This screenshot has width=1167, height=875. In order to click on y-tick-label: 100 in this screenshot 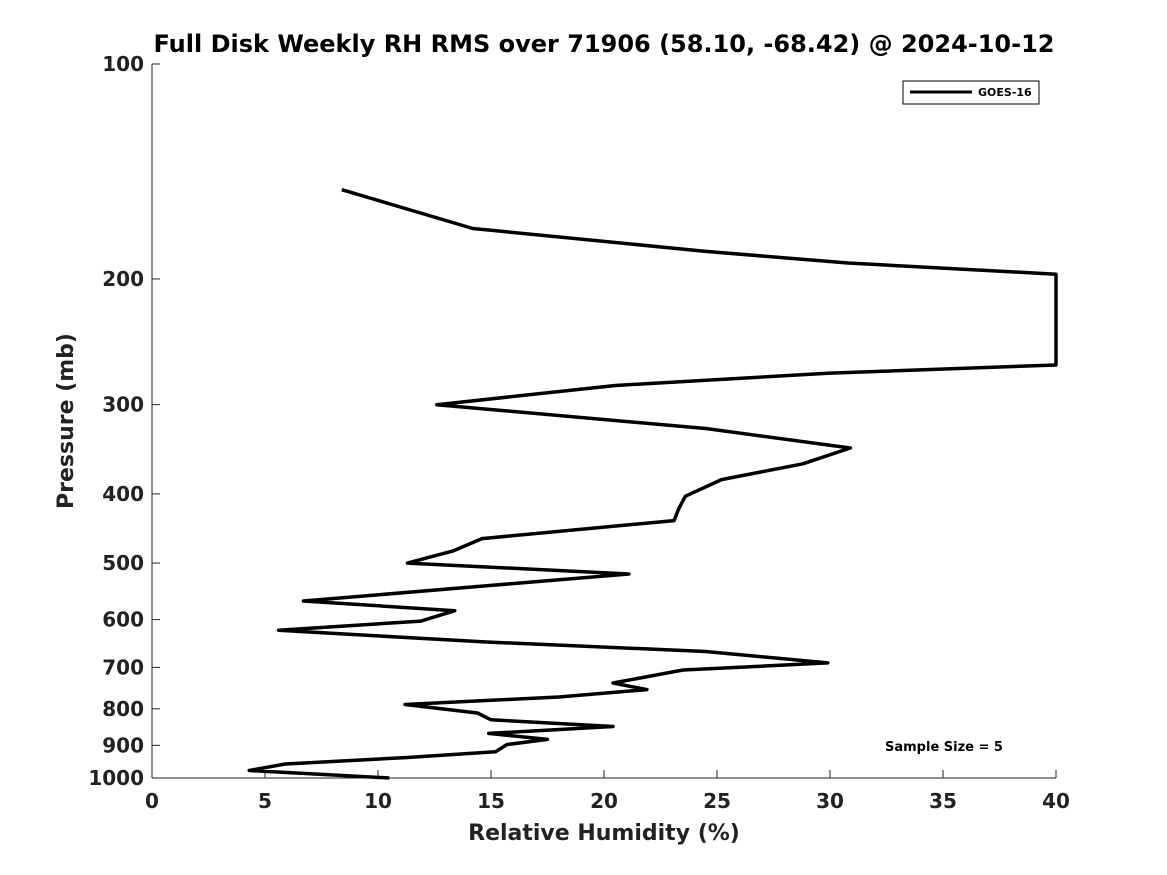, I will do `click(123, 64)`.